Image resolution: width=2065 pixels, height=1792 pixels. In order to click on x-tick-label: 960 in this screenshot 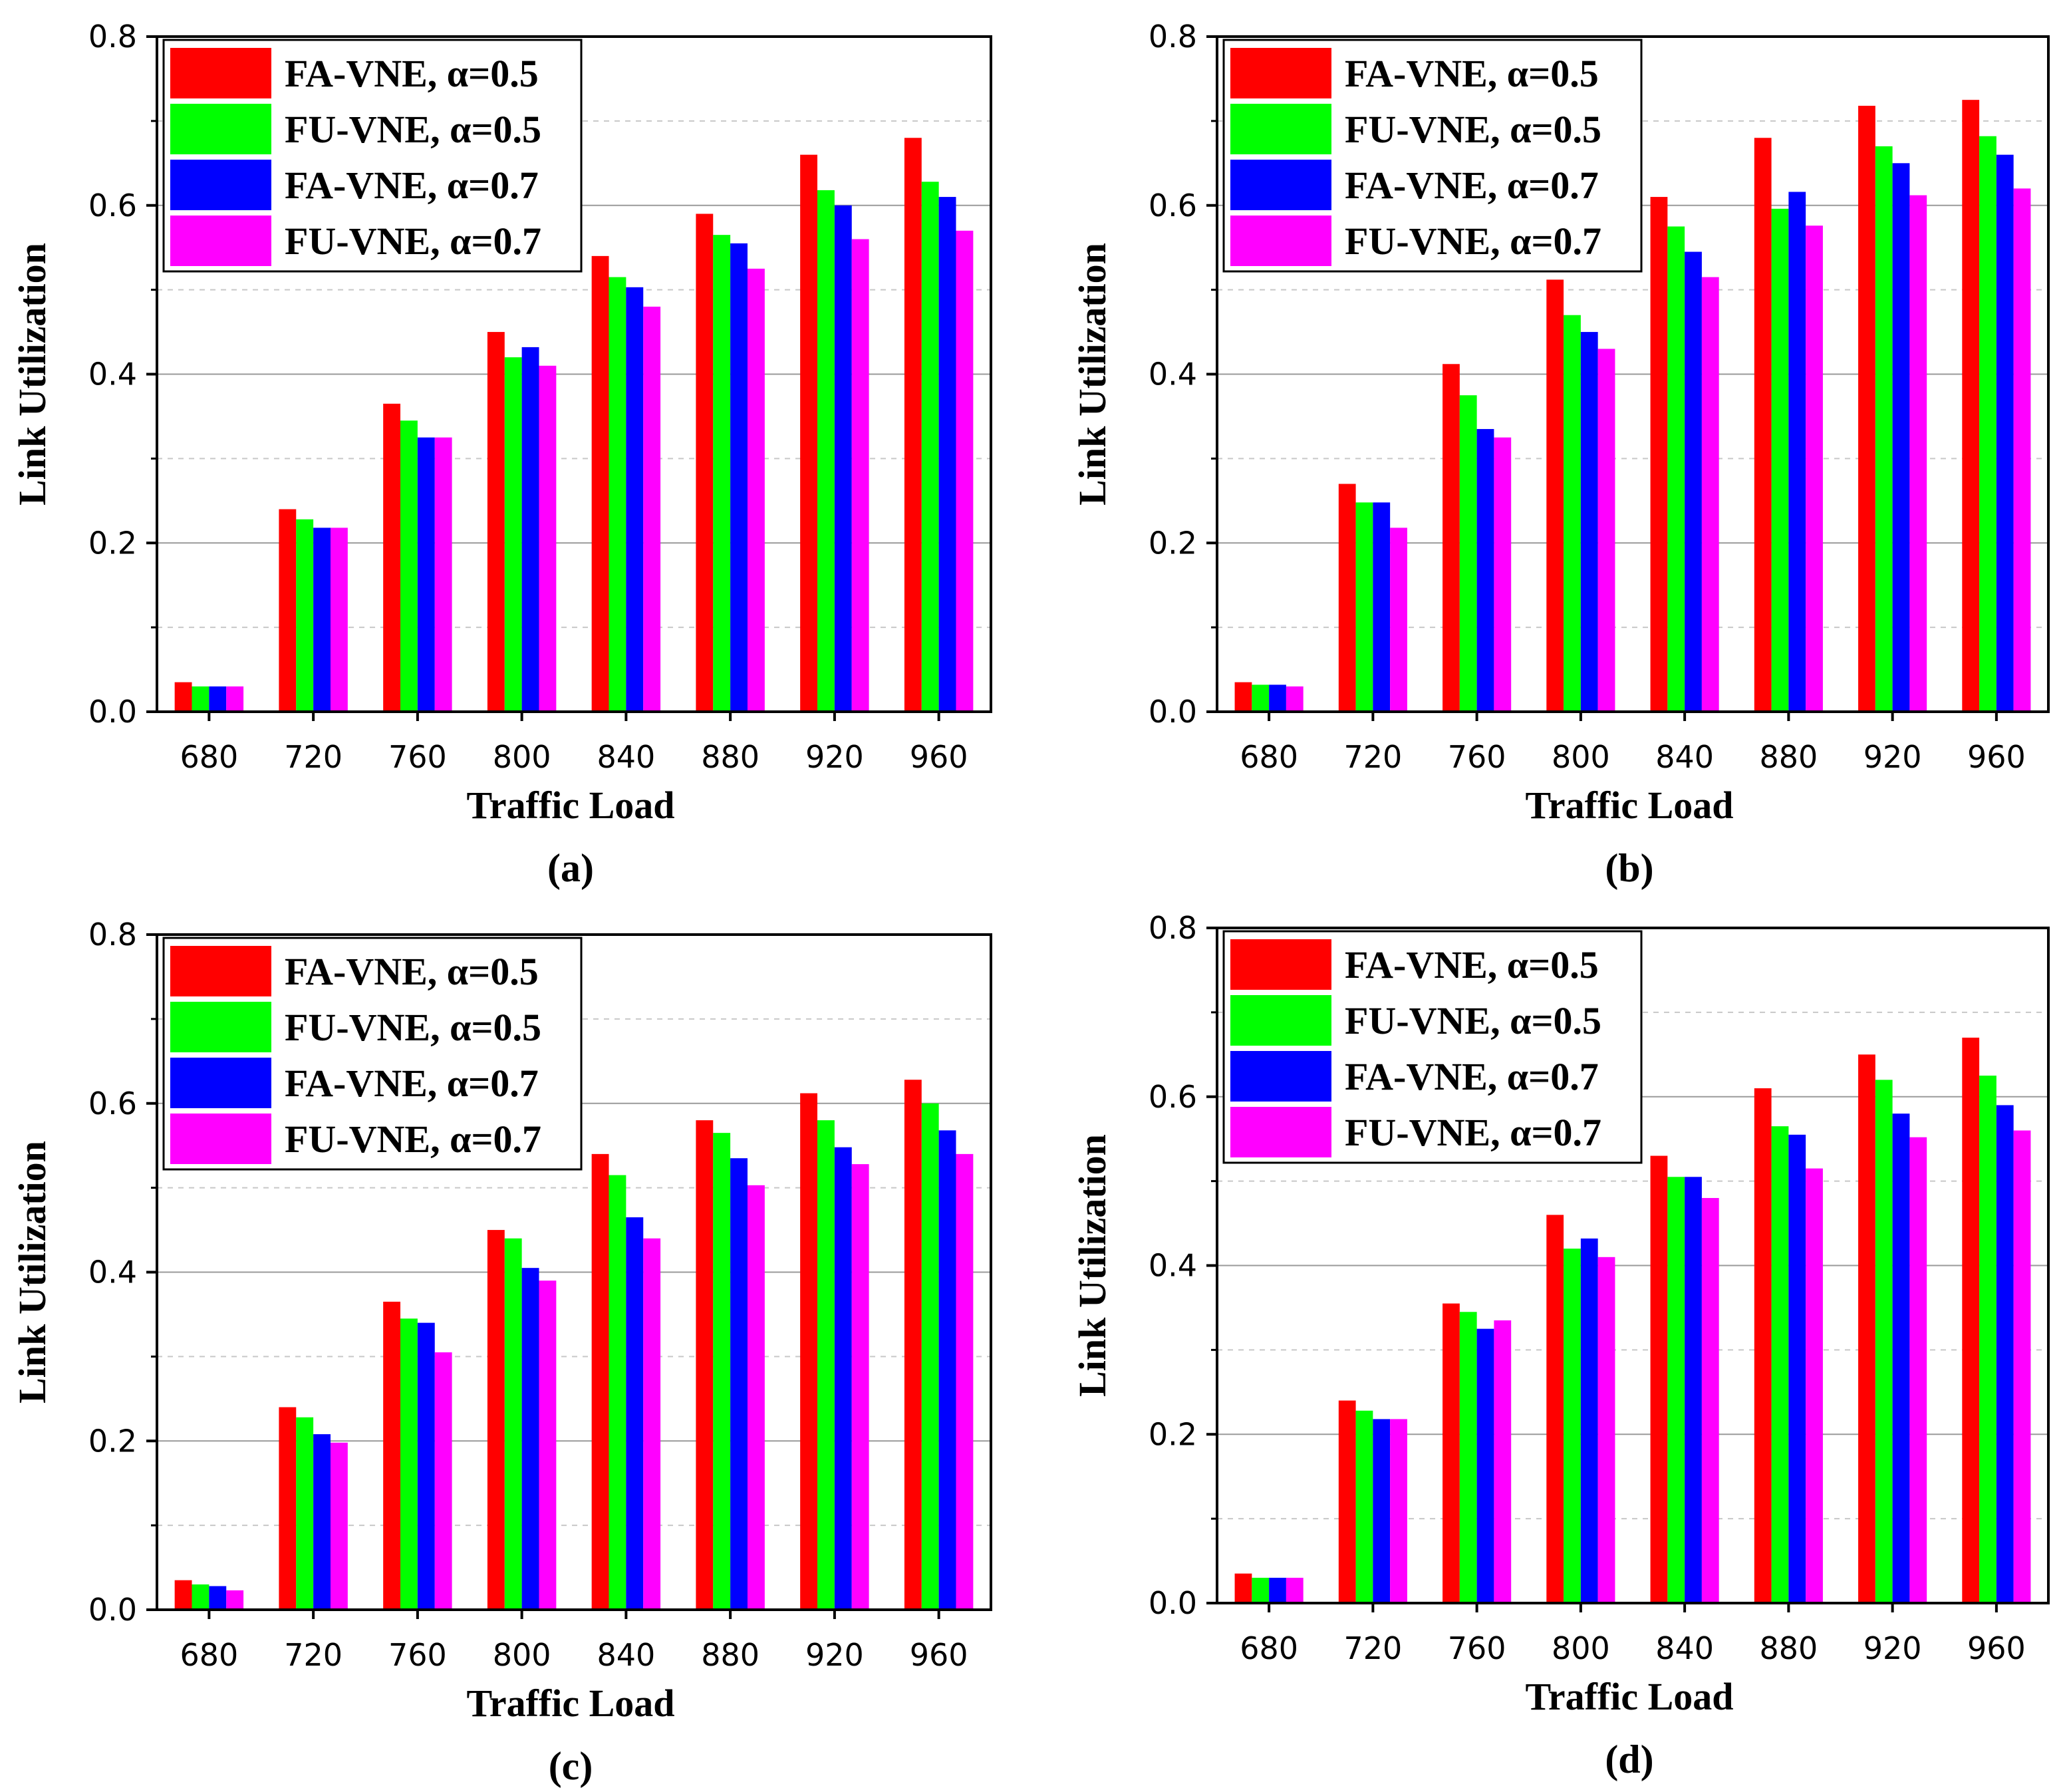, I will do `click(939, 1655)`.